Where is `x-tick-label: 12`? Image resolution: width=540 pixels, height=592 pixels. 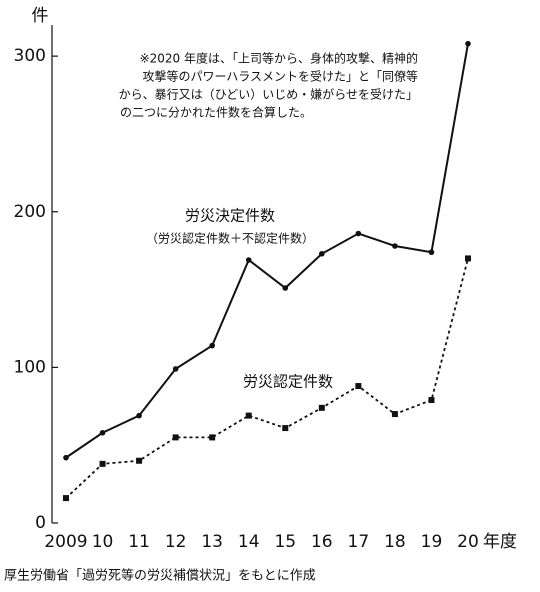
x-tick-label: 12 is located at coordinates (176, 542).